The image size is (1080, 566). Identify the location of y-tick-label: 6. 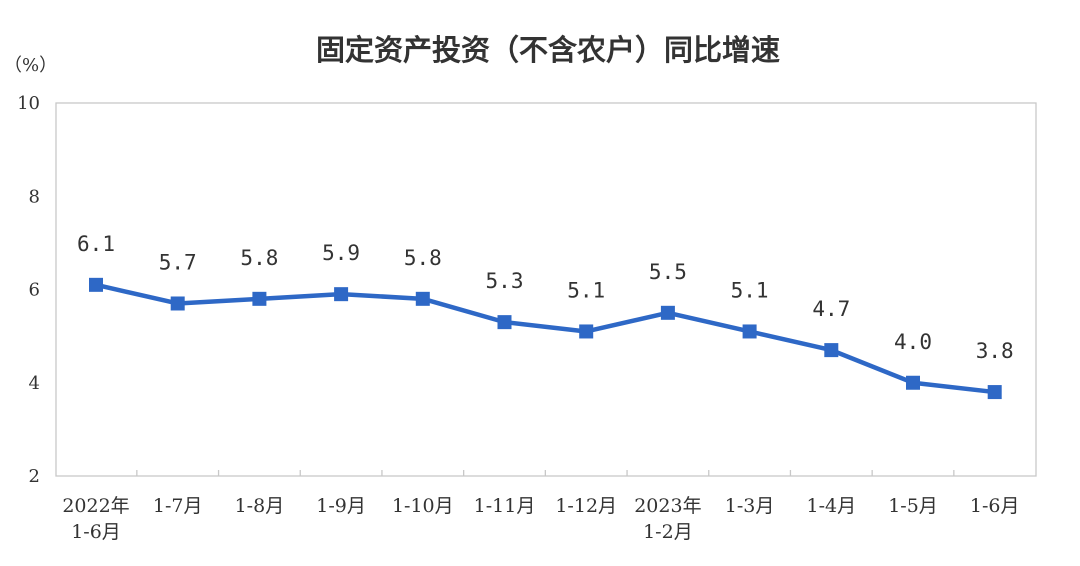
(34, 290).